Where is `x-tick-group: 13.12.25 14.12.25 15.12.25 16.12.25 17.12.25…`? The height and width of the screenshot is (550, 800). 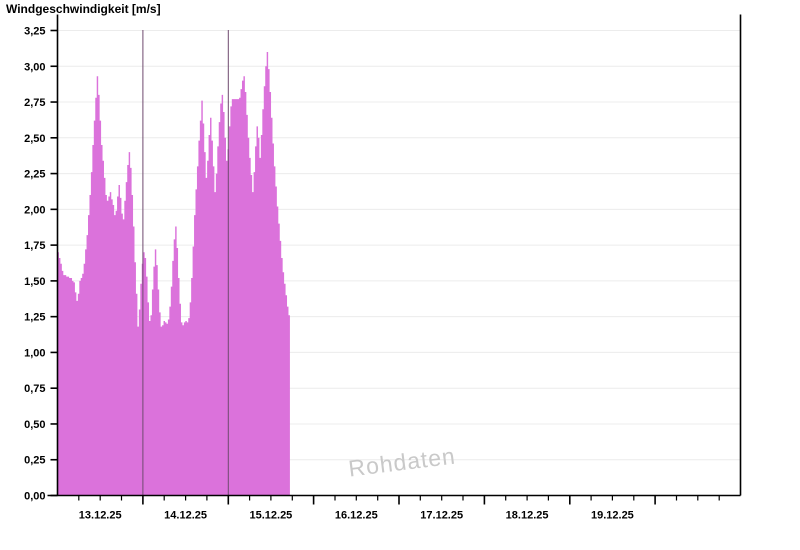
x-tick-group: 13.12.25 14.12.25 15.12.25 16.12.25 17.12.25… is located at coordinates (399, 508).